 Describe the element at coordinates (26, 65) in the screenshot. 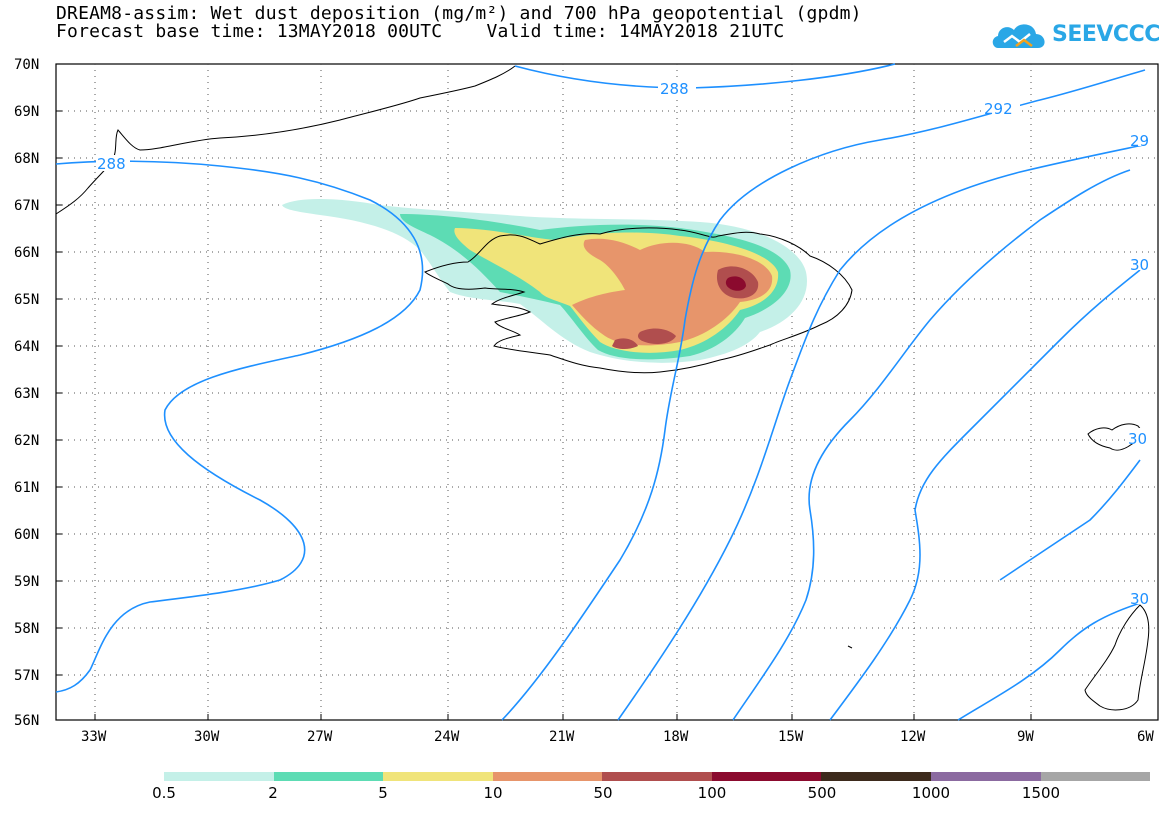

I see `lat-label: 70N` at that location.